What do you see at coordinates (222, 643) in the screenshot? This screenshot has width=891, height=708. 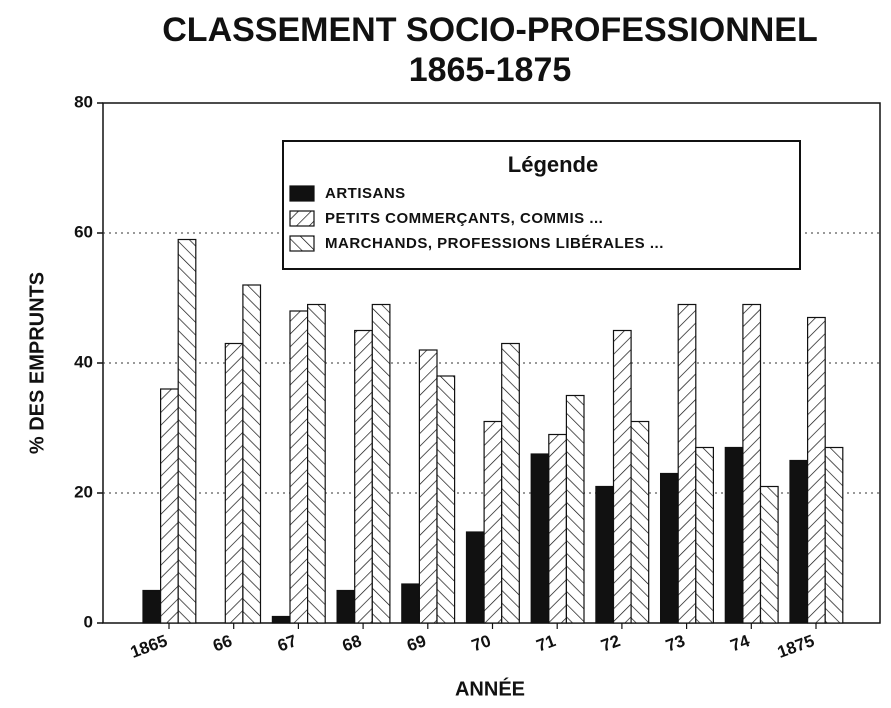 I see `x-tick-label: 66` at bounding box center [222, 643].